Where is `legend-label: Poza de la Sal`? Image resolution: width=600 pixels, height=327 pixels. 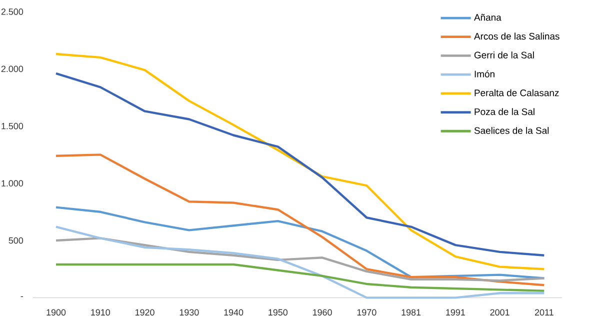 legend-label: Poza de la Sal is located at coordinates (504, 112).